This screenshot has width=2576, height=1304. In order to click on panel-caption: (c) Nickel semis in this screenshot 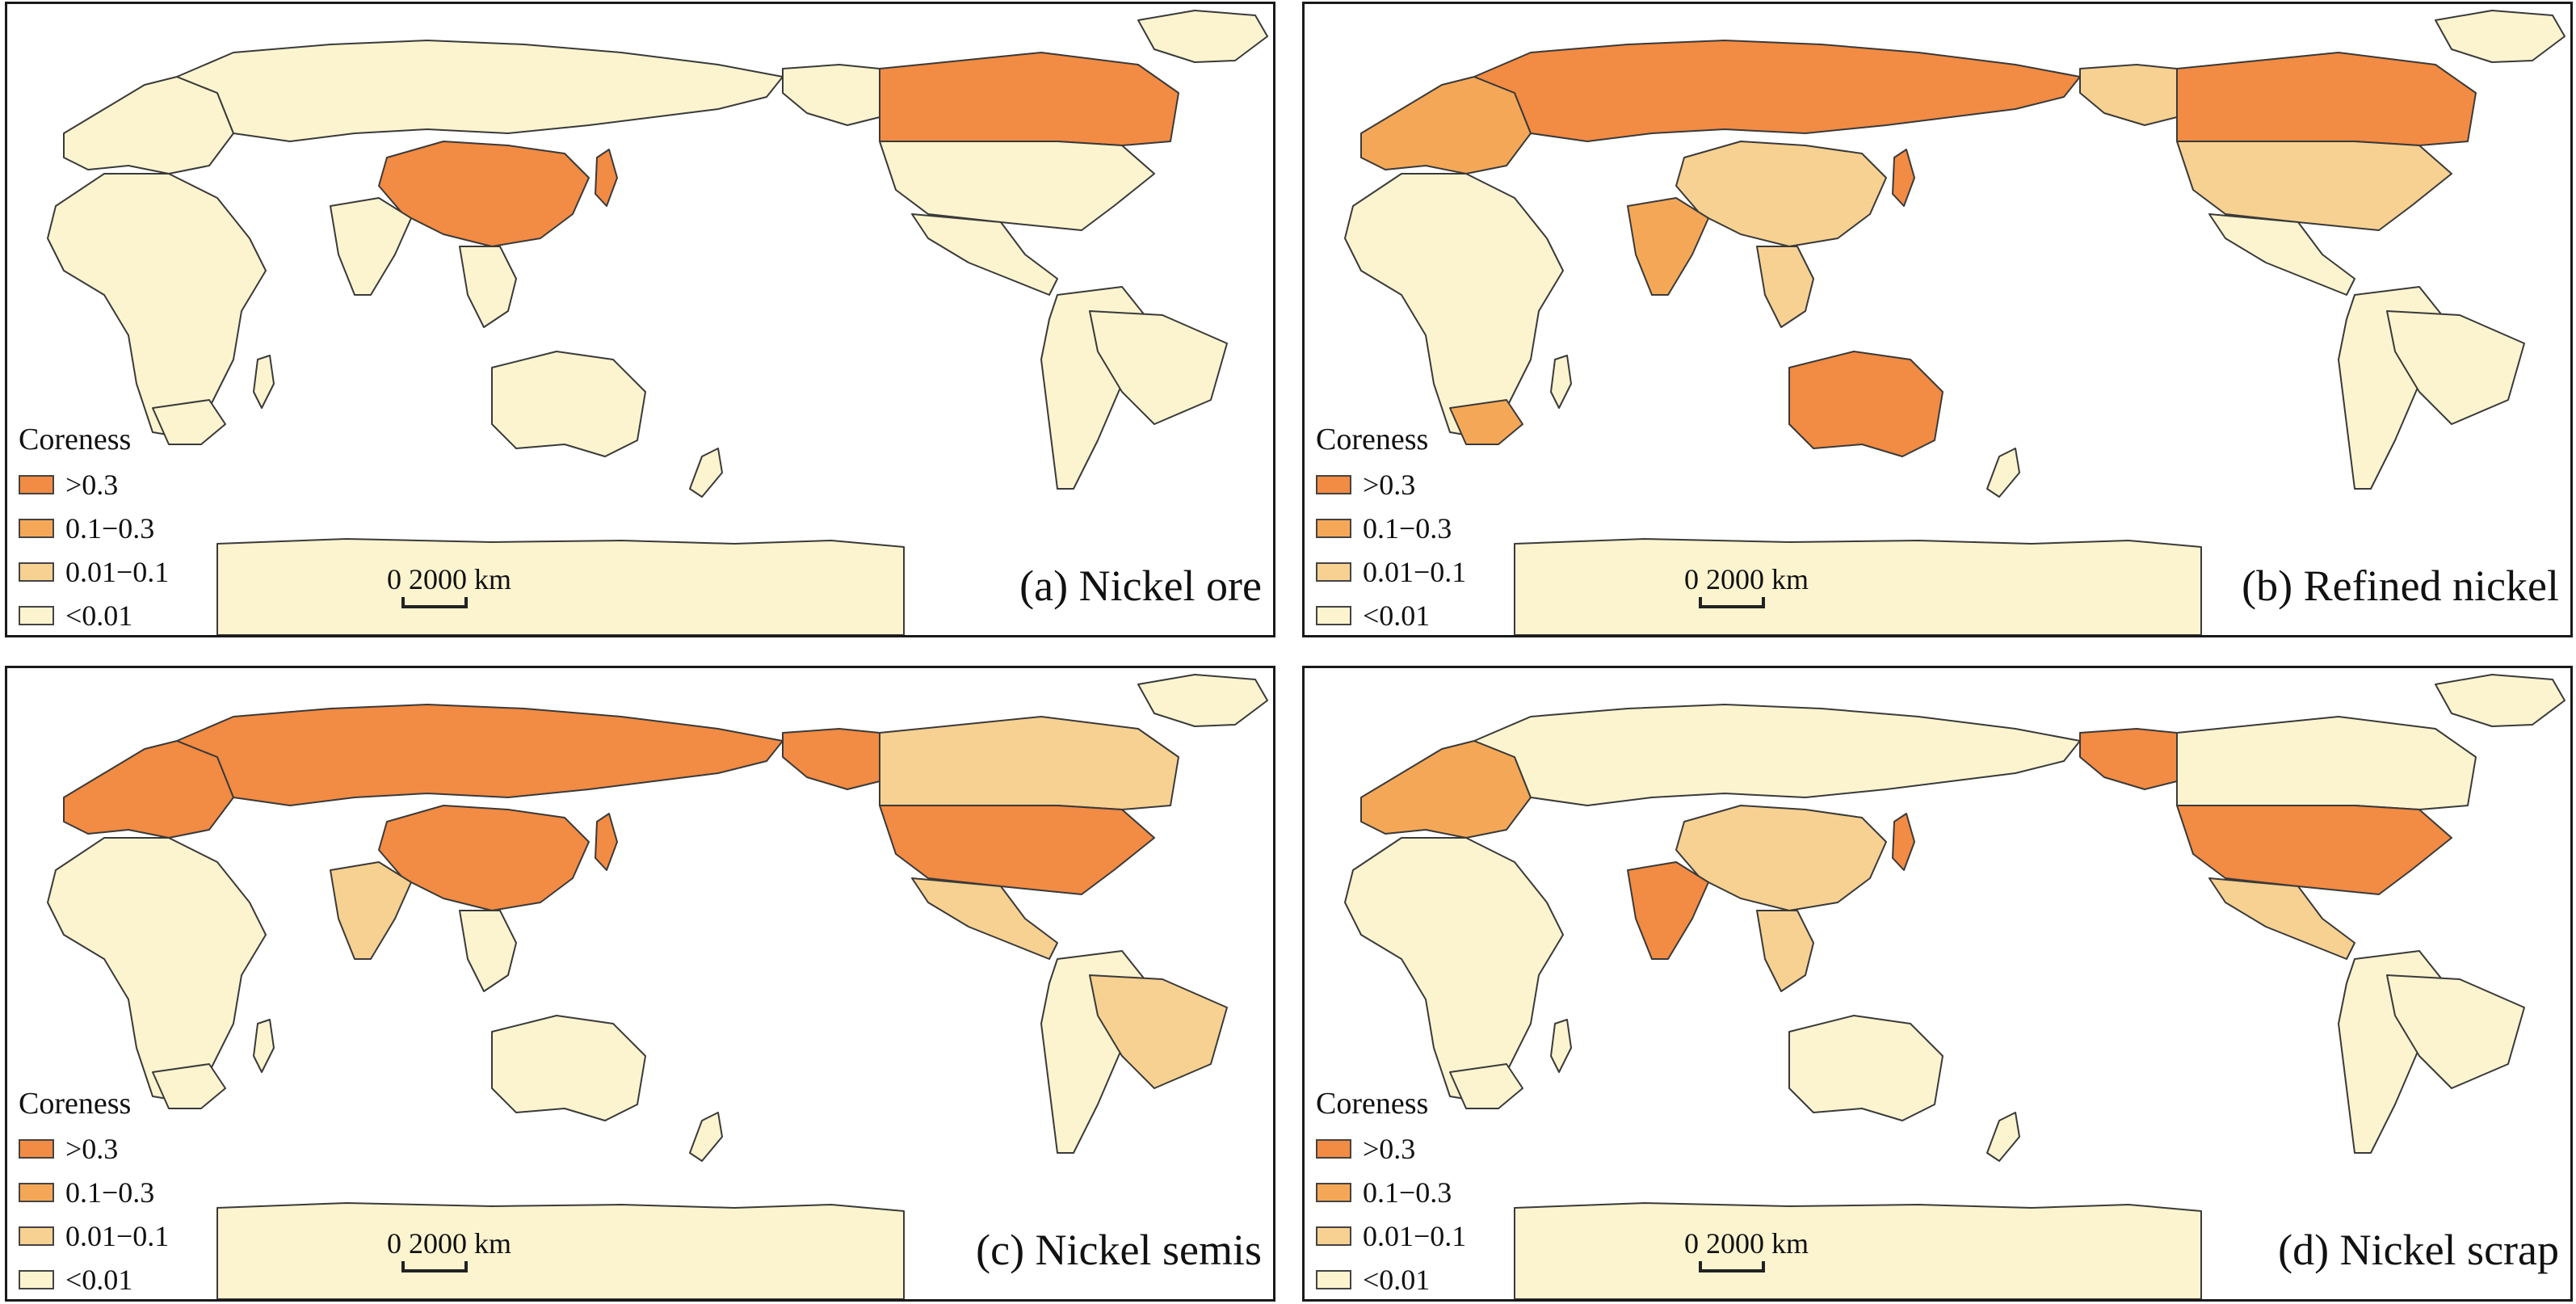, I will do `click(1119, 1250)`.